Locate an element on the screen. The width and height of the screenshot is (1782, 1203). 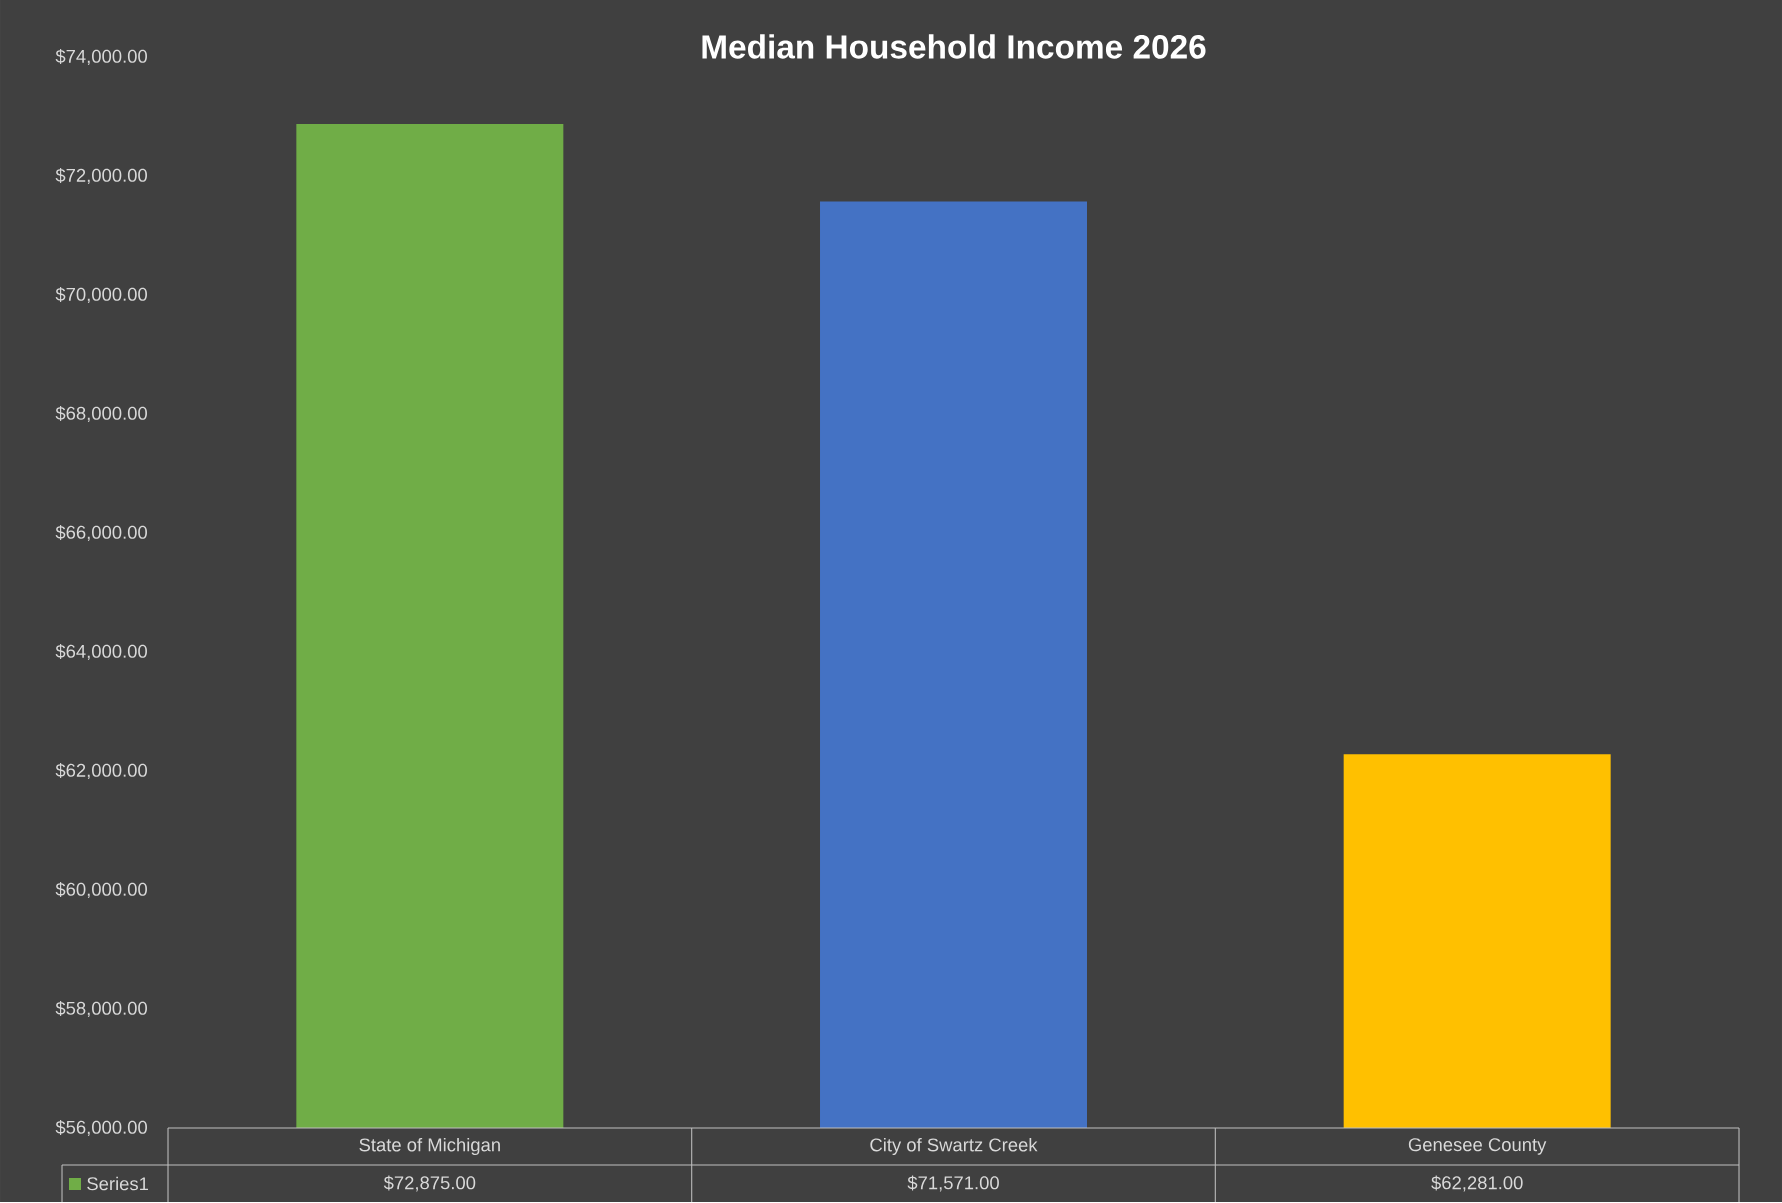
y-tick-label: $70,000.00 is located at coordinates (101, 295).